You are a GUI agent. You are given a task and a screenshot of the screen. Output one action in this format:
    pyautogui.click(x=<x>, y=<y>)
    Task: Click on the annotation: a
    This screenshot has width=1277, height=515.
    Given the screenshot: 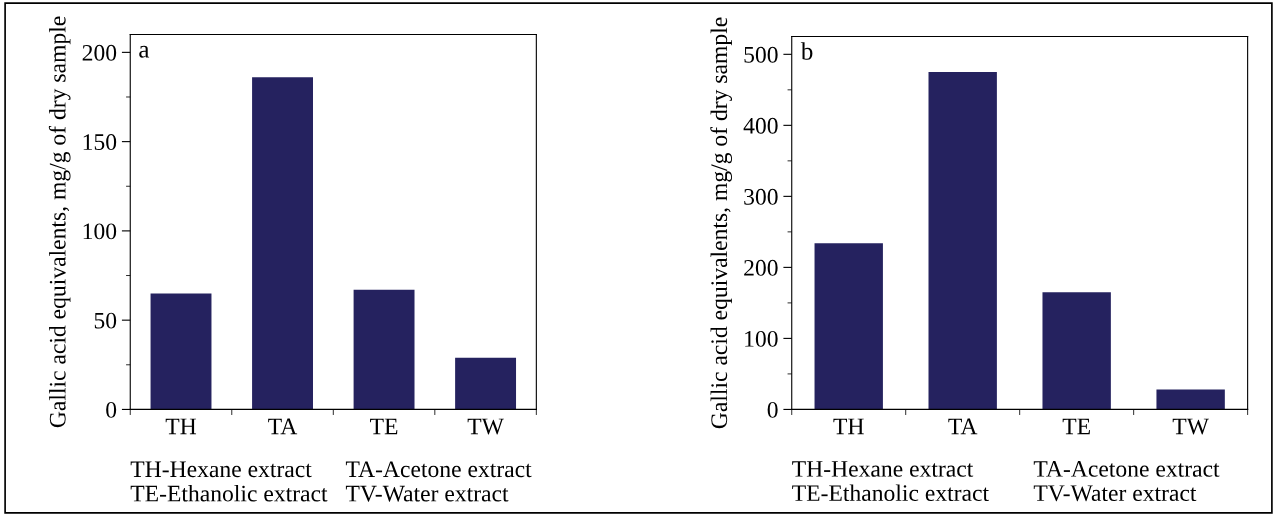 What is the action you would take?
    pyautogui.click(x=144, y=51)
    